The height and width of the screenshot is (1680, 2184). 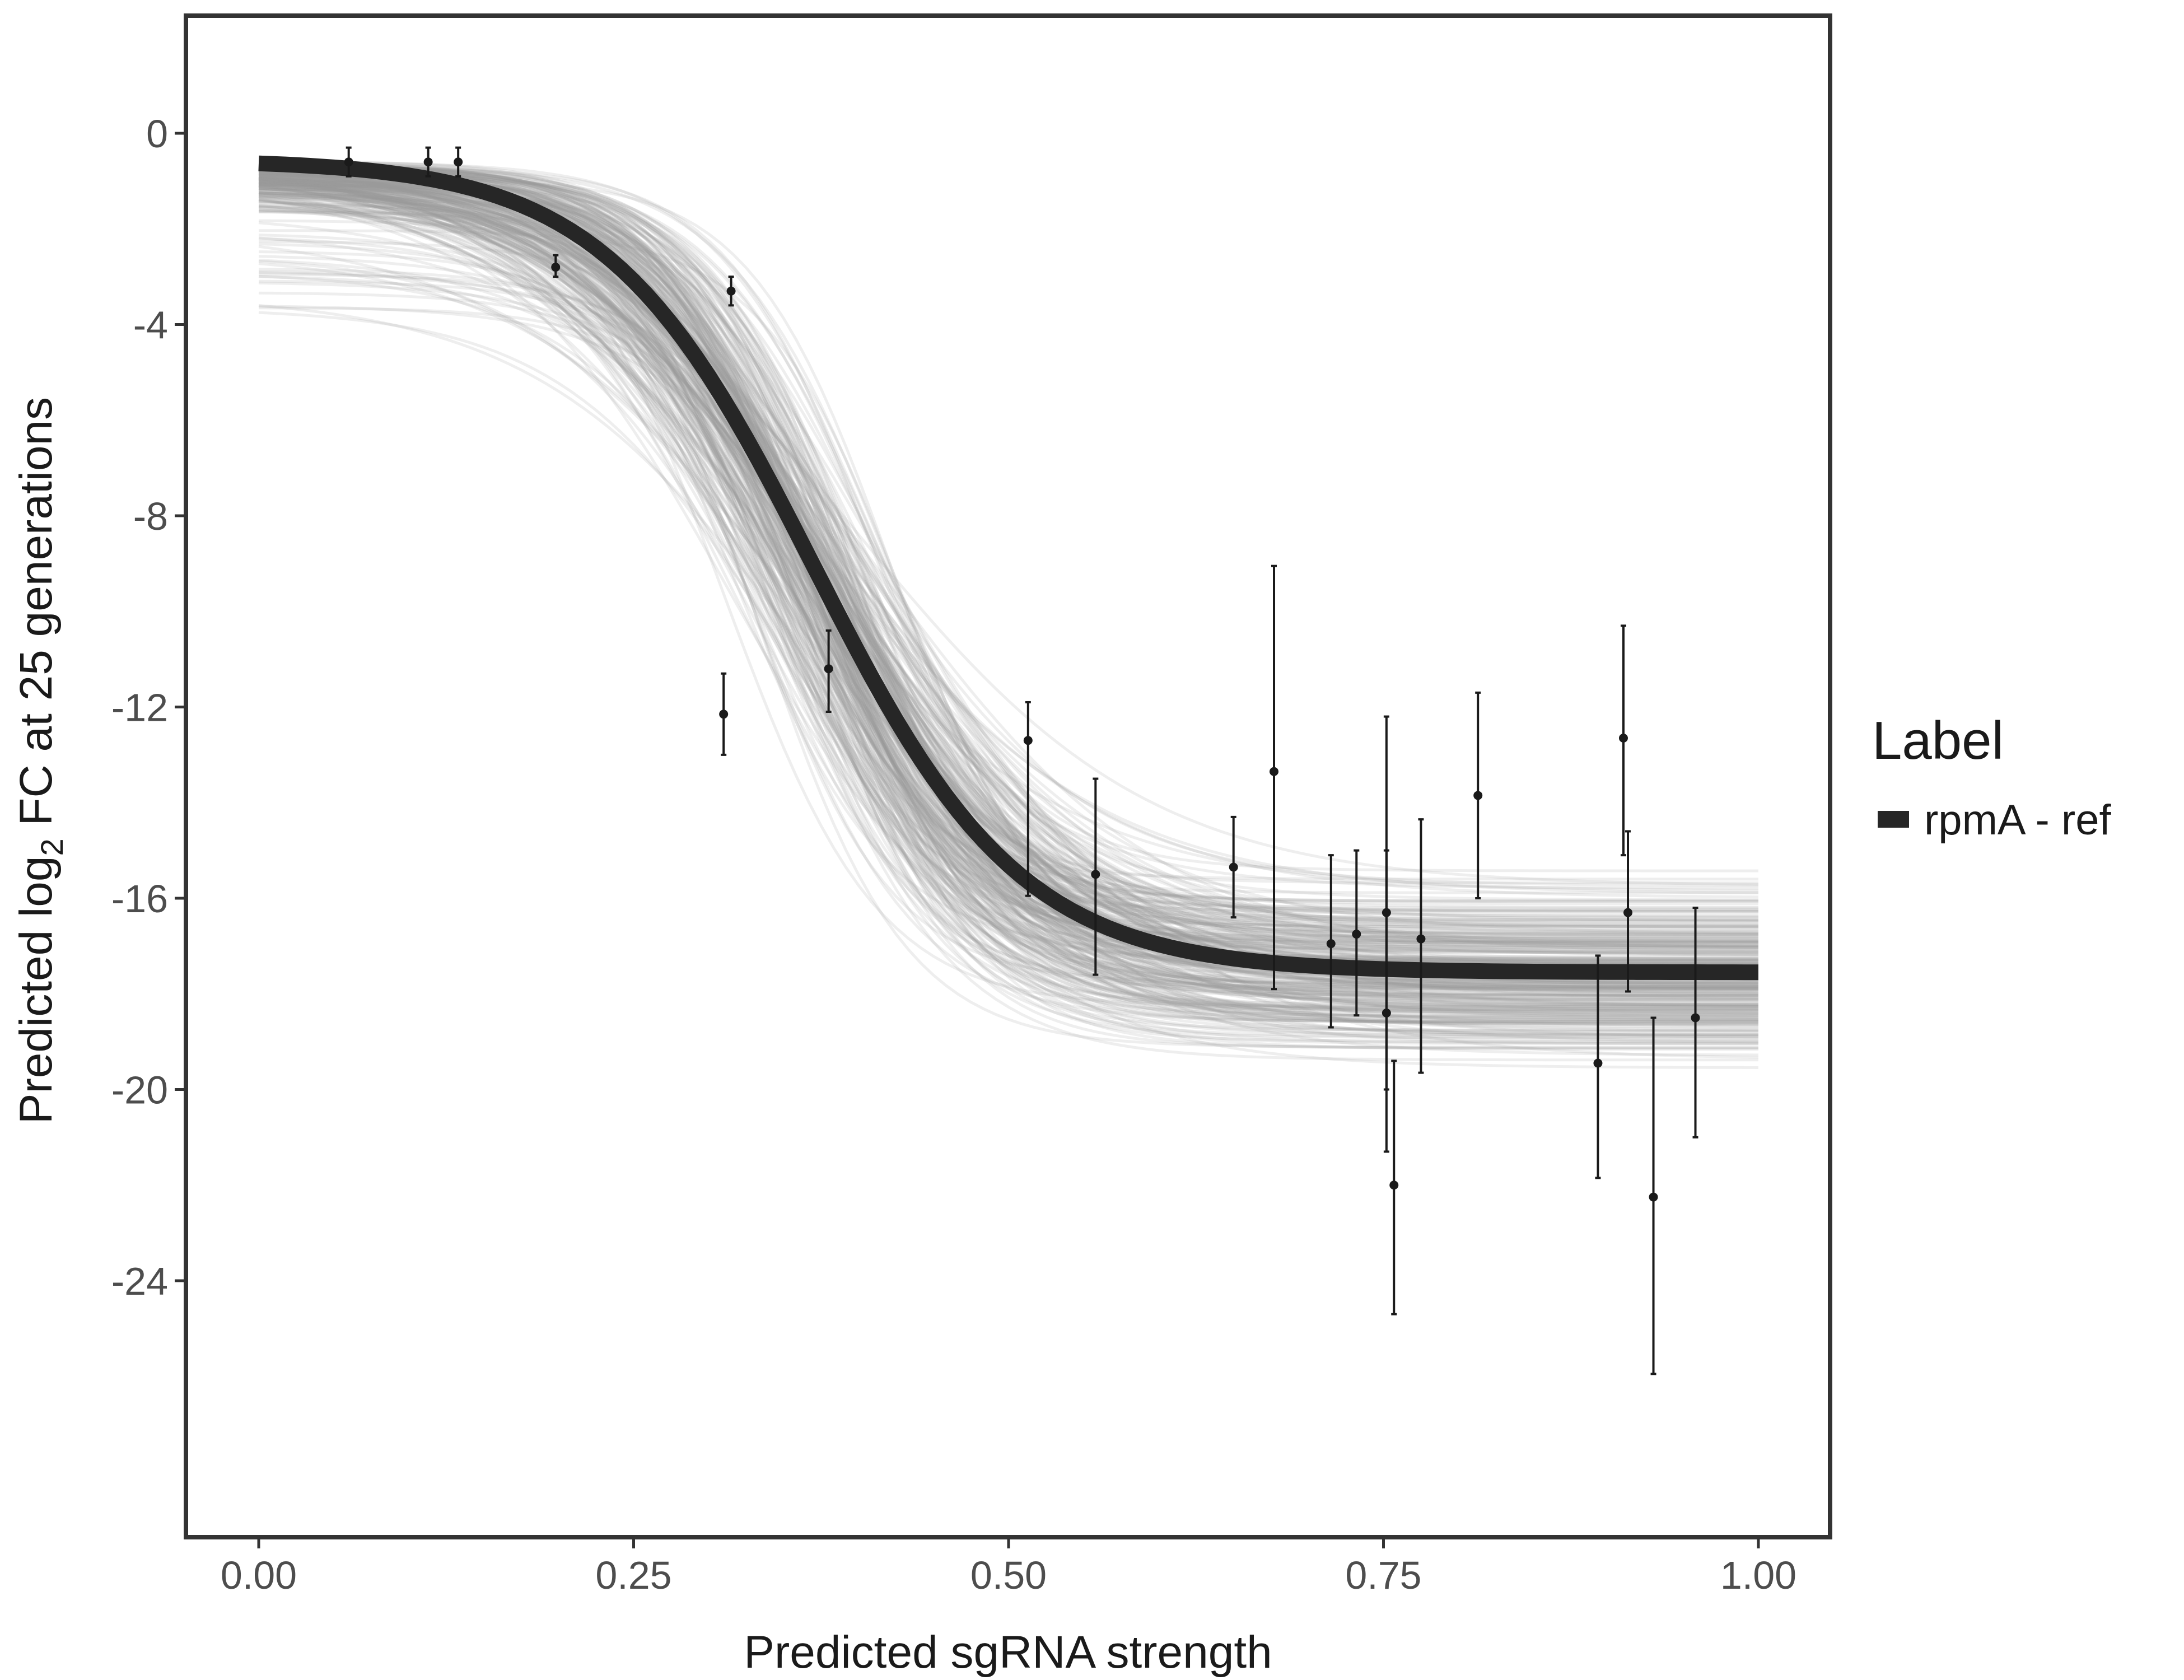 What do you see at coordinates (151, 326) in the screenshot?
I see `y-tick-label: -4` at bounding box center [151, 326].